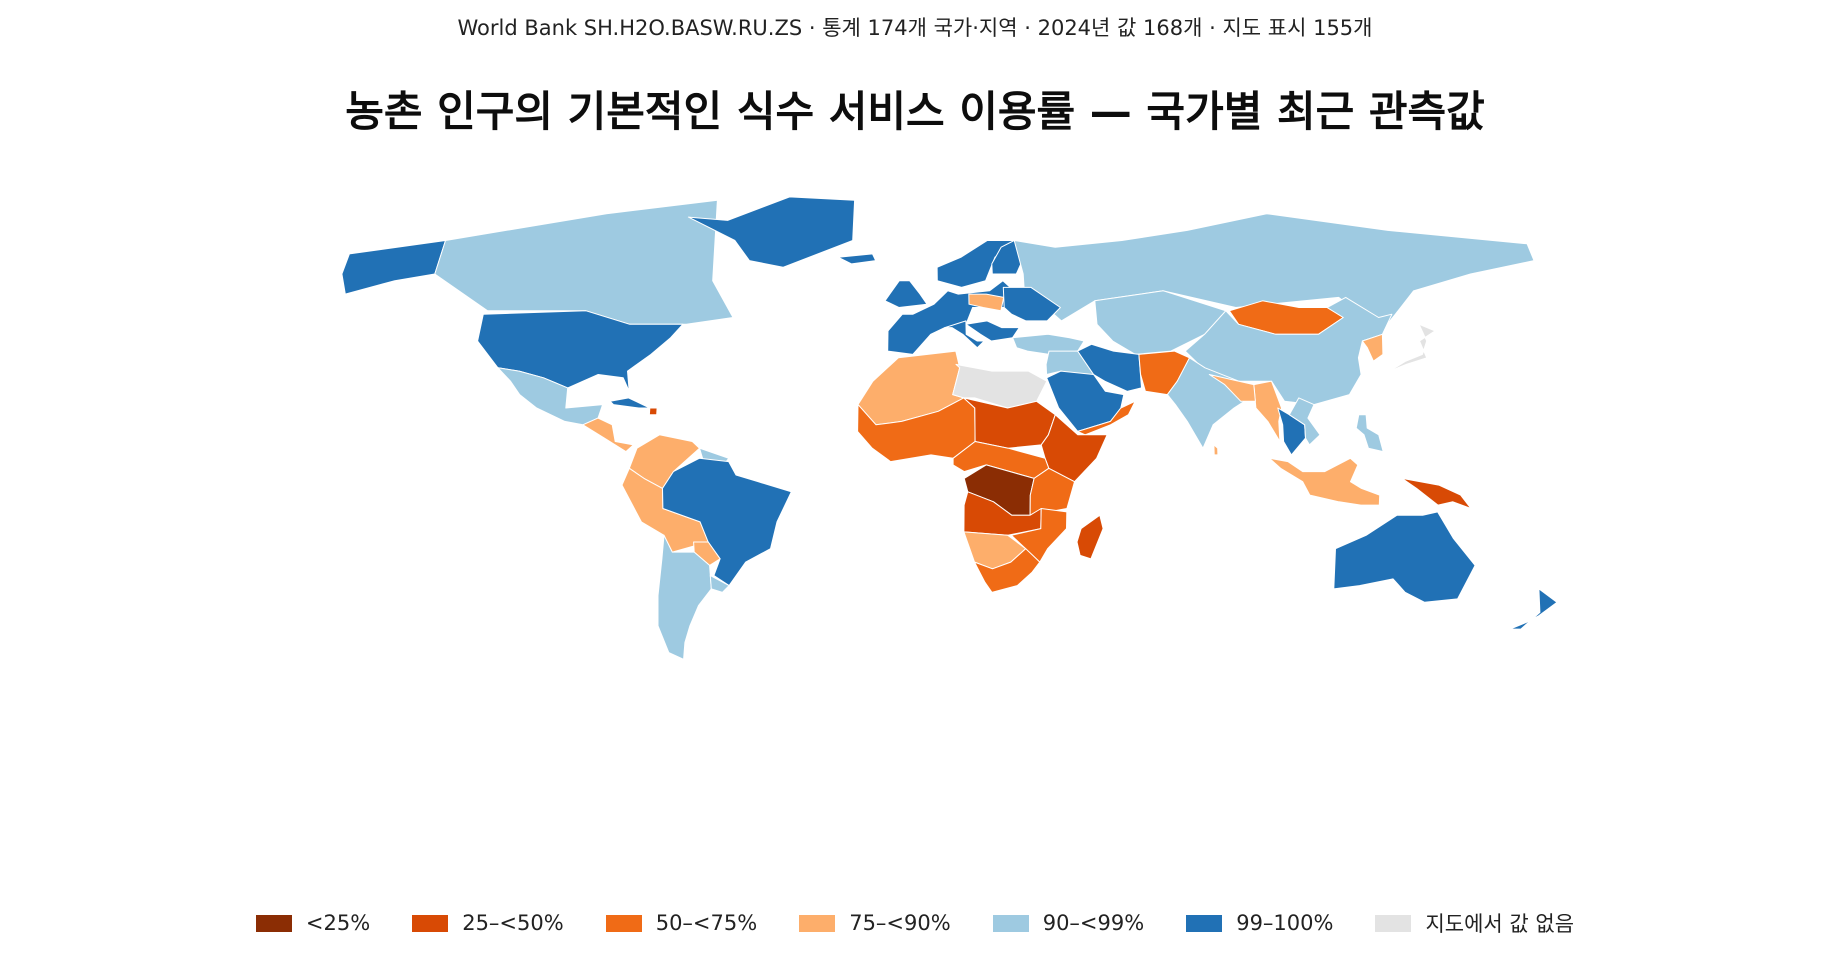 This screenshot has width=1830, height=955. I want to click on region-central-america, so click(608, 435).